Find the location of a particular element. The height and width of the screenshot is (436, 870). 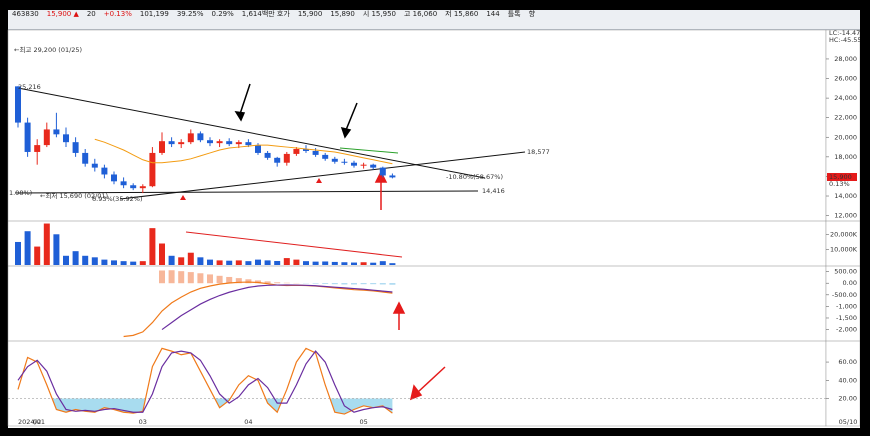

x-tick-label: 05 is located at coordinates (363, 422).